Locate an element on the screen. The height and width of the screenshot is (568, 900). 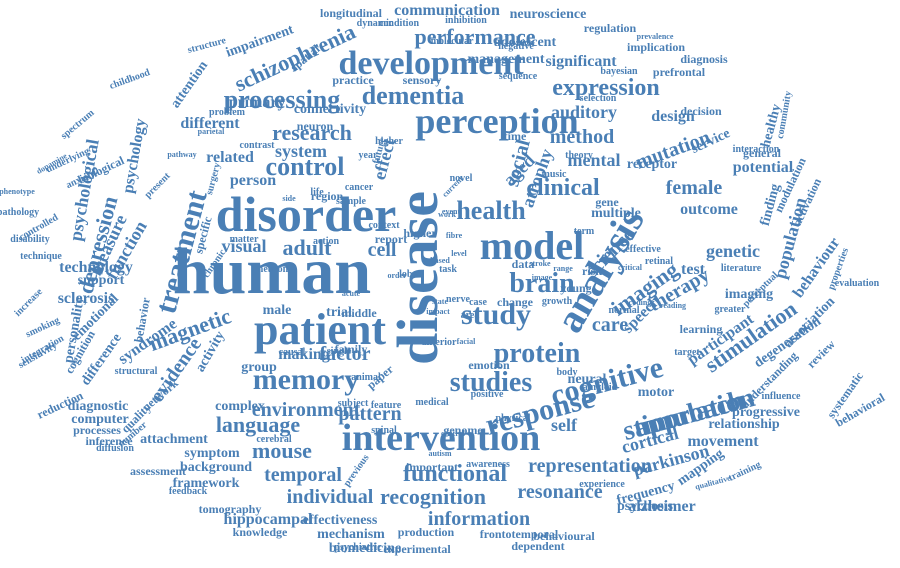
word-area: area is located at coordinates (470, 315).